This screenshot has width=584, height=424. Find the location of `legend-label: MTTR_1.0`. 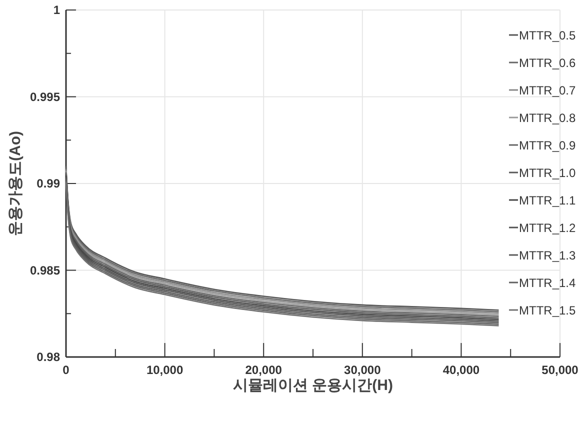

legend-label: MTTR_1.0 is located at coordinates (547, 173).